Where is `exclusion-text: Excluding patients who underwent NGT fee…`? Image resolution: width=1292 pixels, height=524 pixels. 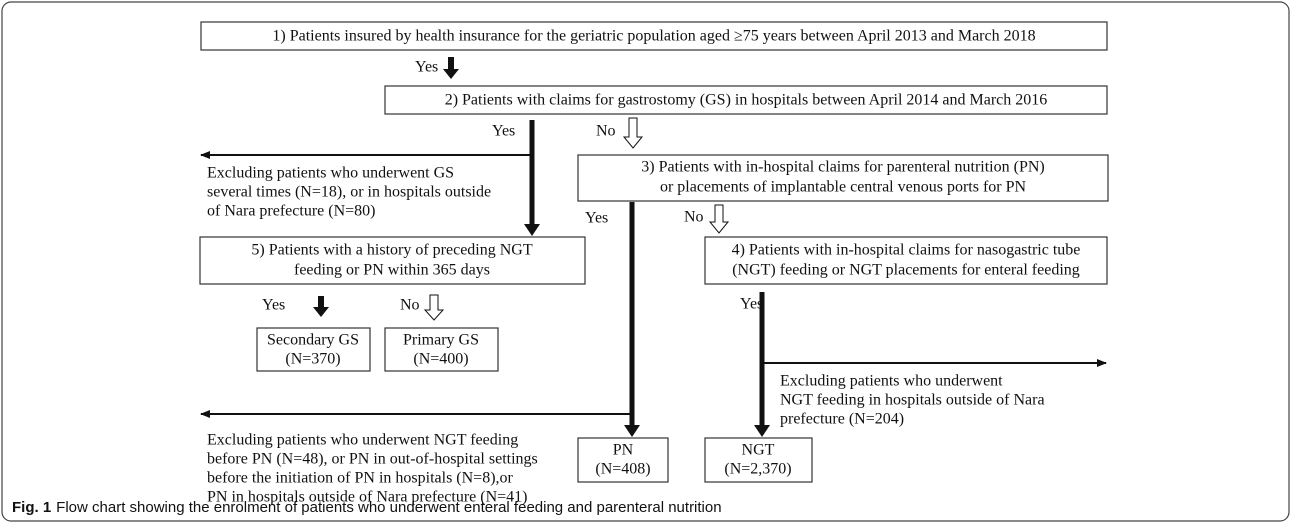 exclusion-text: Excluding patients who underwent NGT fee… is located at coordinates (362, 440).